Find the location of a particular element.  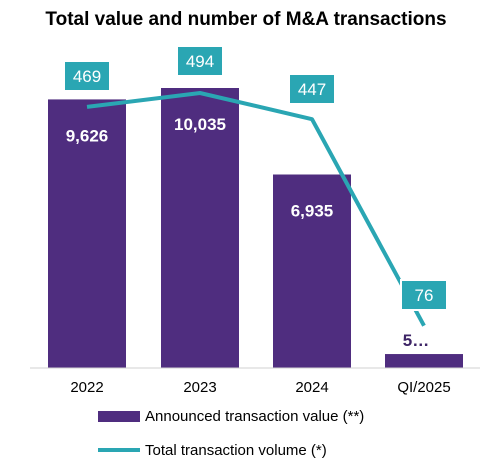

x-tick-label: 2024 is located at coordinates (311, 387).